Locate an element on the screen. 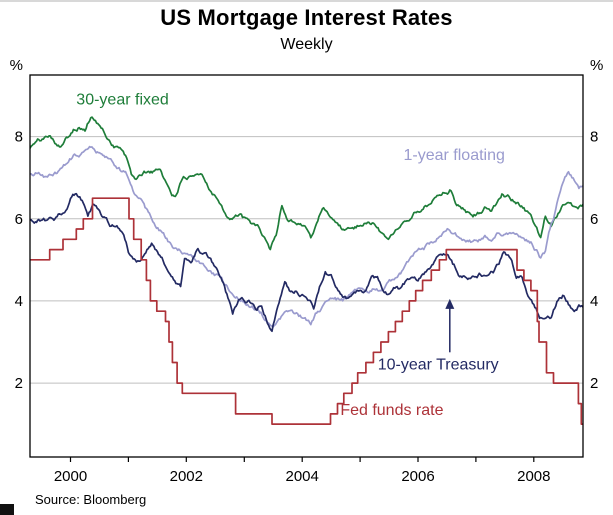  chart-title: US Mortgage Interest Rates is located at coordinates (306, 17).